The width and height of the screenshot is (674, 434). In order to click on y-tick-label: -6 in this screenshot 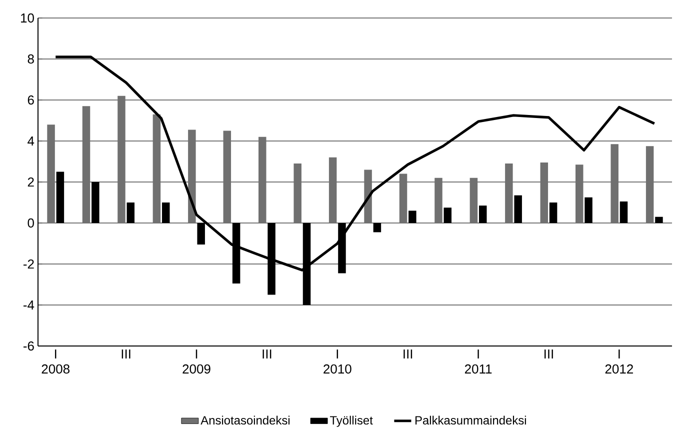, I will do `click(29, 346)`.